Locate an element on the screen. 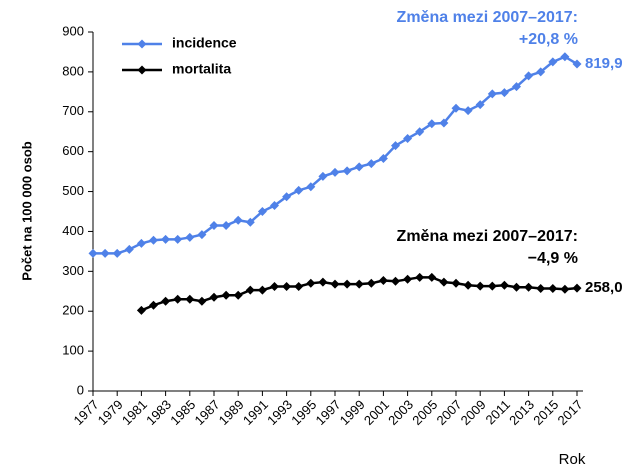 The height and width of the screenshot is (476, 638). y-tick-label: 100 is located at coordinates (73, 350).